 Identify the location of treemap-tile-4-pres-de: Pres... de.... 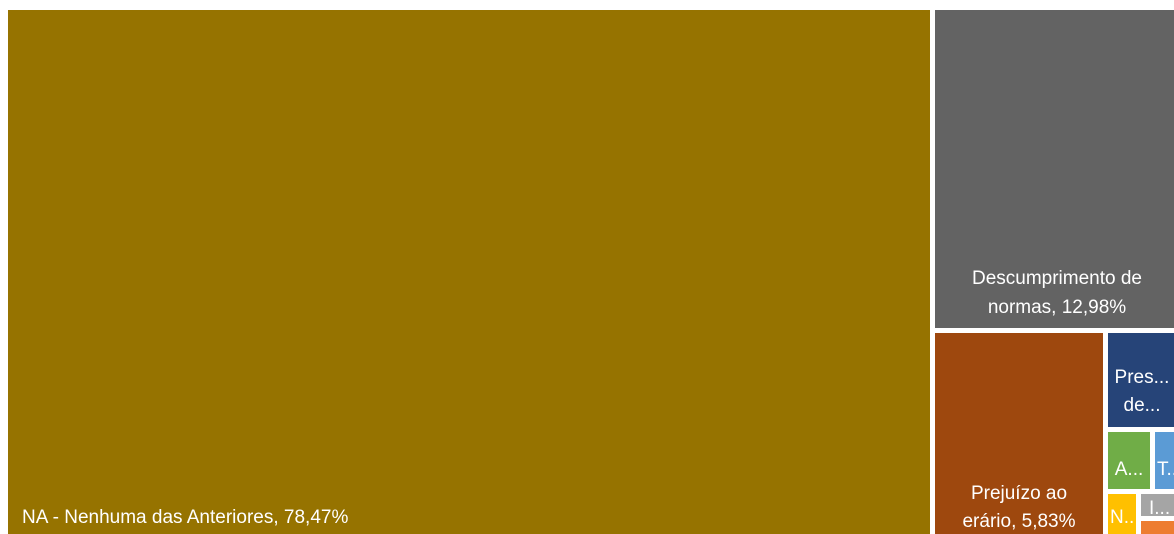
(1141, 380).